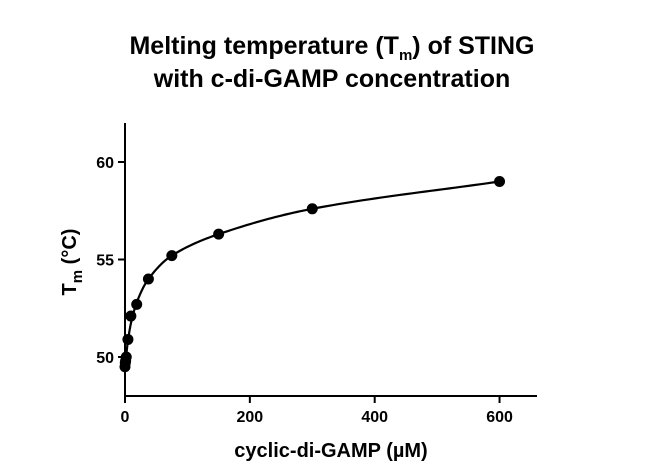 The height and width of the screenshot is (475, 664). What do you see at coordinates (263, 46) in the screenshot?
I see `chart-title-line1-before: Melting temperature (T` at bounding box center [263, 46].